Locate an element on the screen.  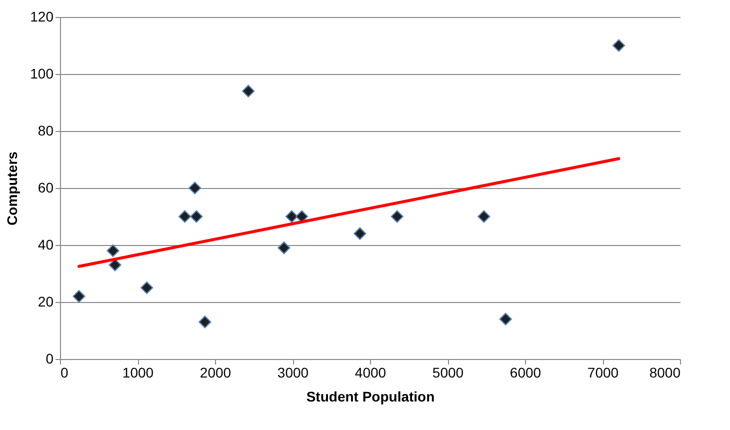
x-tick-label: 4000 is located at coordinates (370, 372).